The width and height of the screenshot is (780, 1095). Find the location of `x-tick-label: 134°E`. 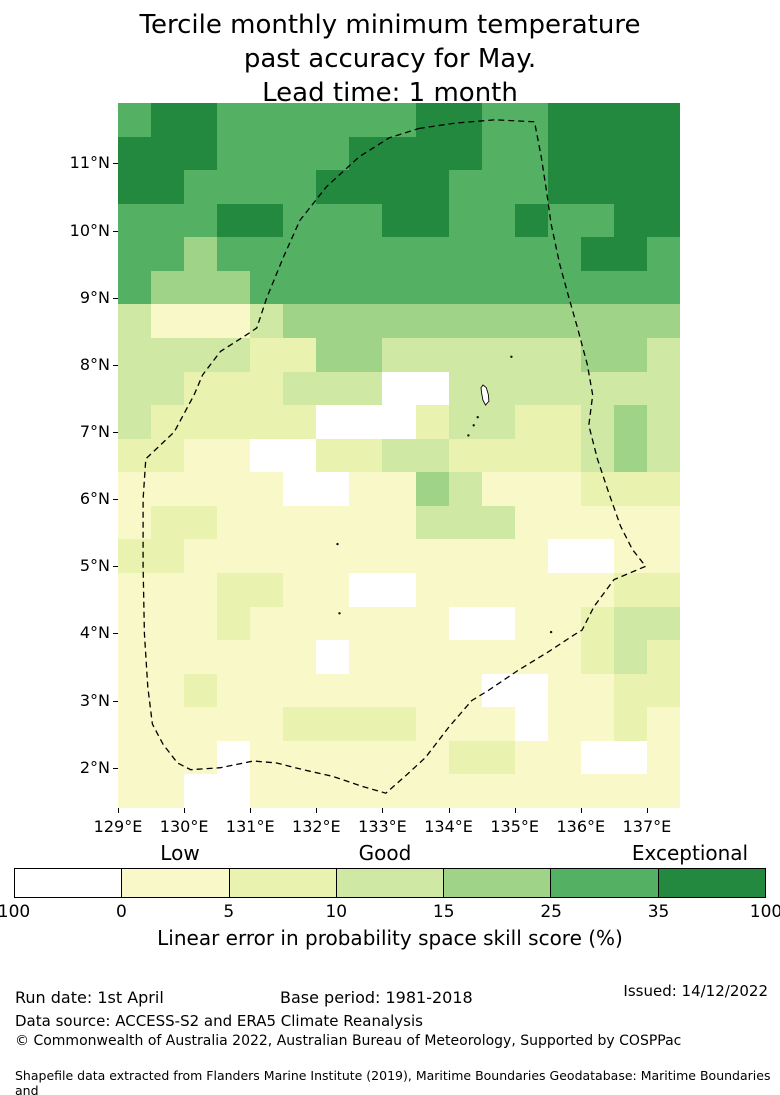

x-tick-label: 134°E is located at coordinates (448, 826).